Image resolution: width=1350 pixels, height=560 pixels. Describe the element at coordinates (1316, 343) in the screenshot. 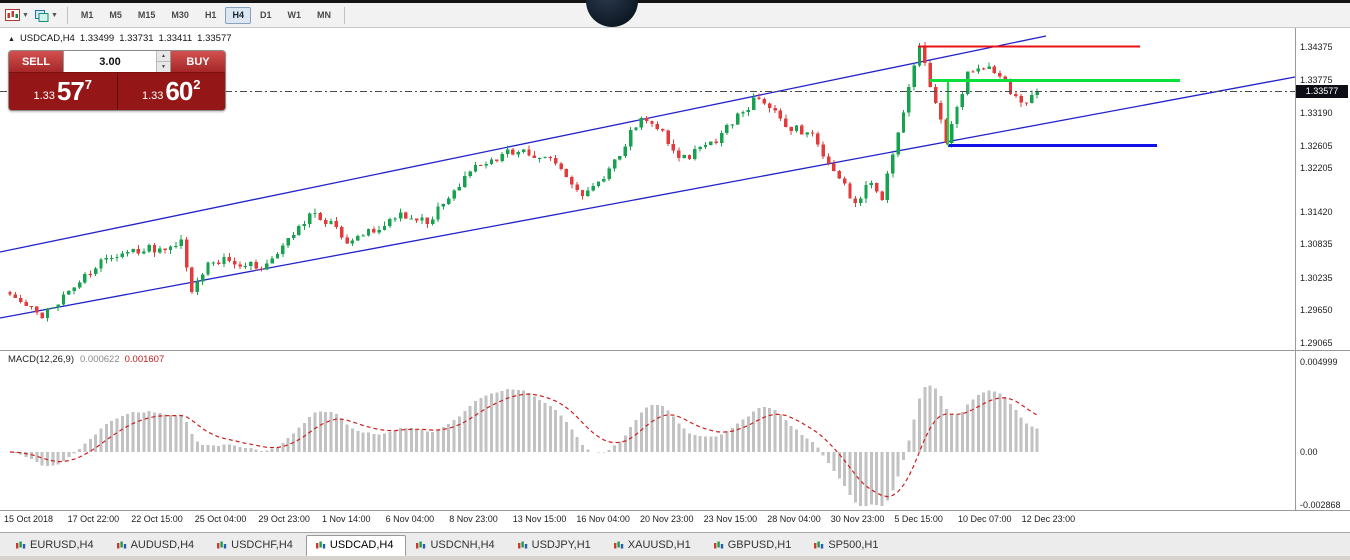

I see `price-axis-label: 1.29065` at that location.